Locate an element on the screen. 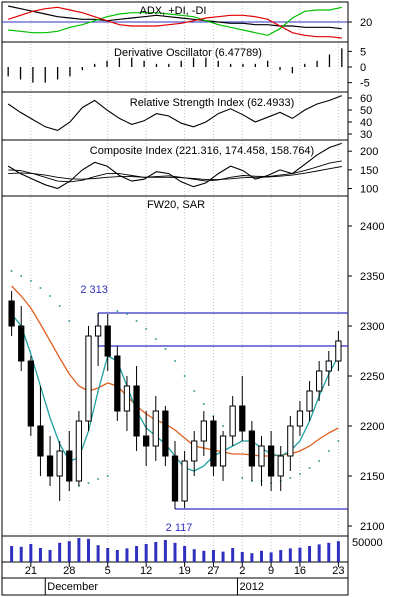 This screenshot has height=597, width=400. adx-series-di-line is located at coordinates (175, 22).